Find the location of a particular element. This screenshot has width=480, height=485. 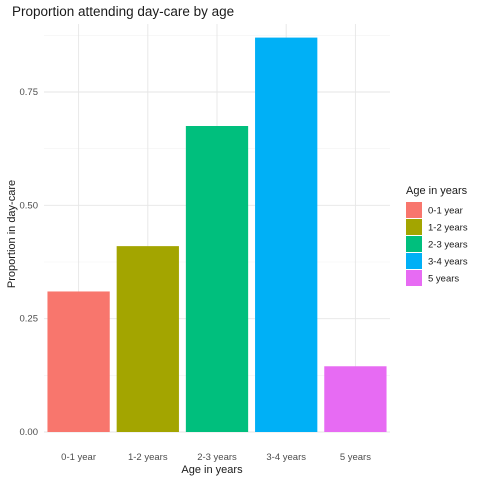

legend-title: Age in years is located at coordinates (437, 191).